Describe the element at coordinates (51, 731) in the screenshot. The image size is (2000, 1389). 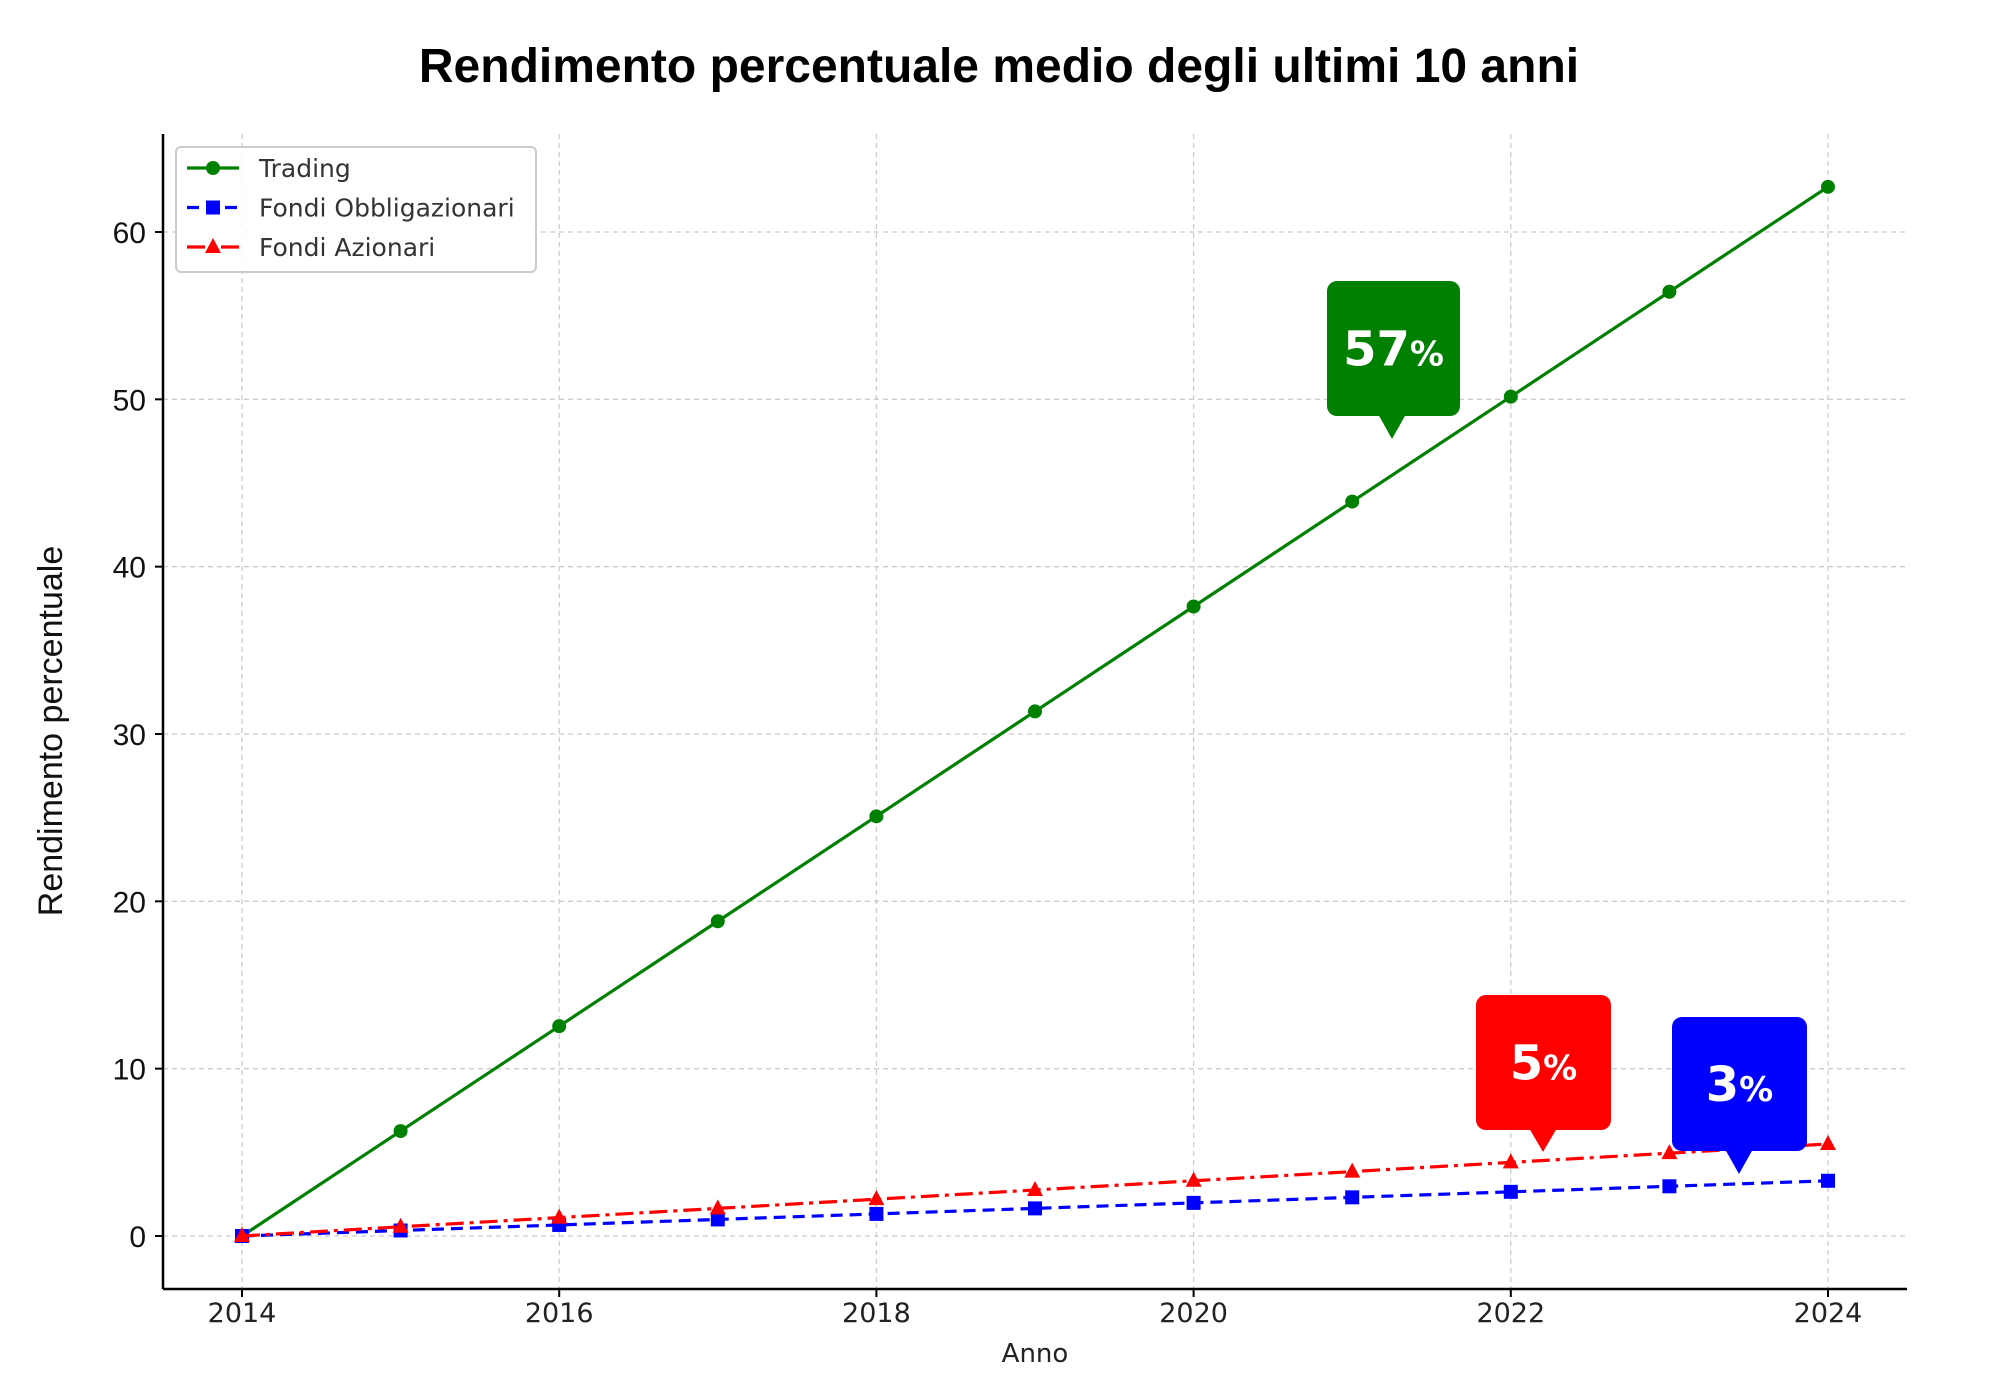
I see `y-axis-label: Rendimento percentuale` at that location.